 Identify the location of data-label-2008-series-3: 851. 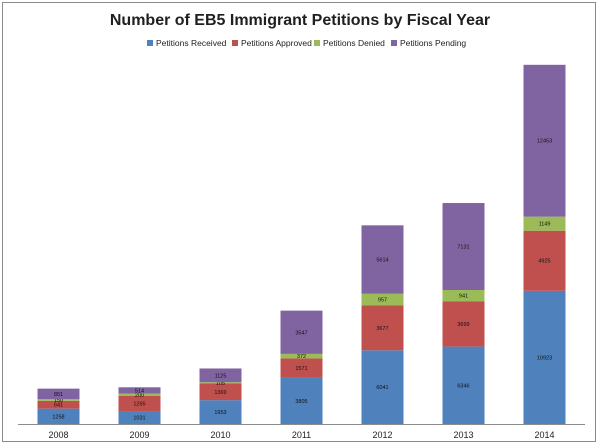
(58, 395).